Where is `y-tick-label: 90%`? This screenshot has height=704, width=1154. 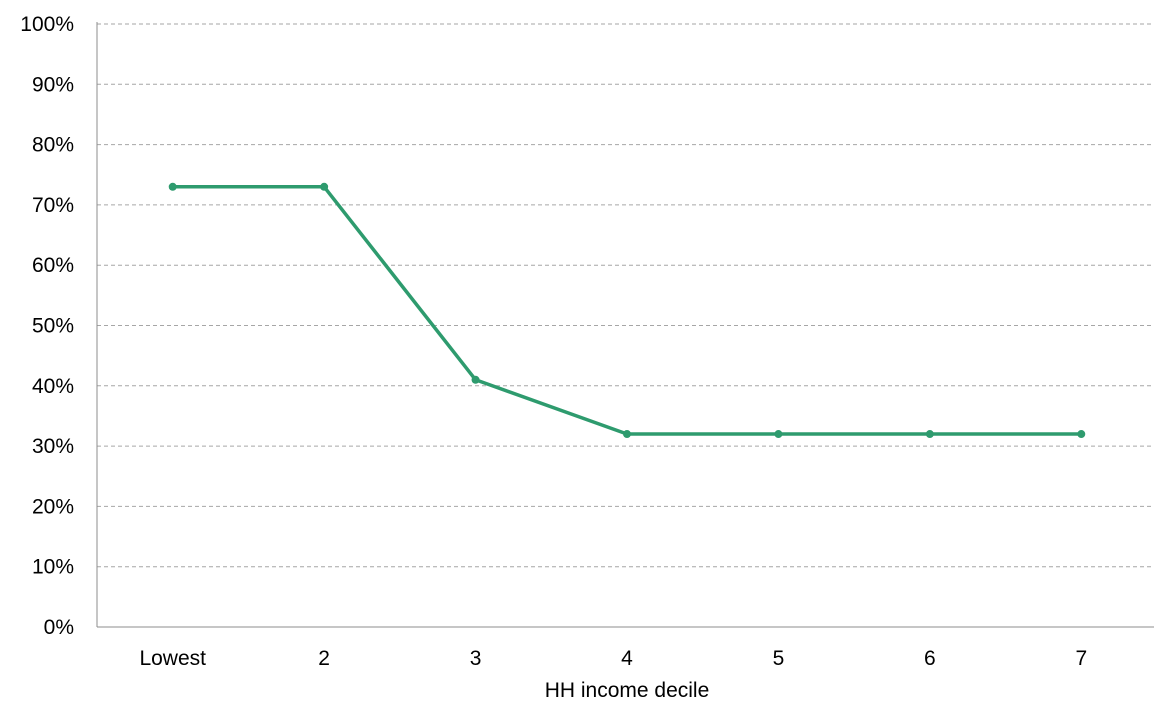 y-tick-label: 90% is located at coordinates (53, 84).